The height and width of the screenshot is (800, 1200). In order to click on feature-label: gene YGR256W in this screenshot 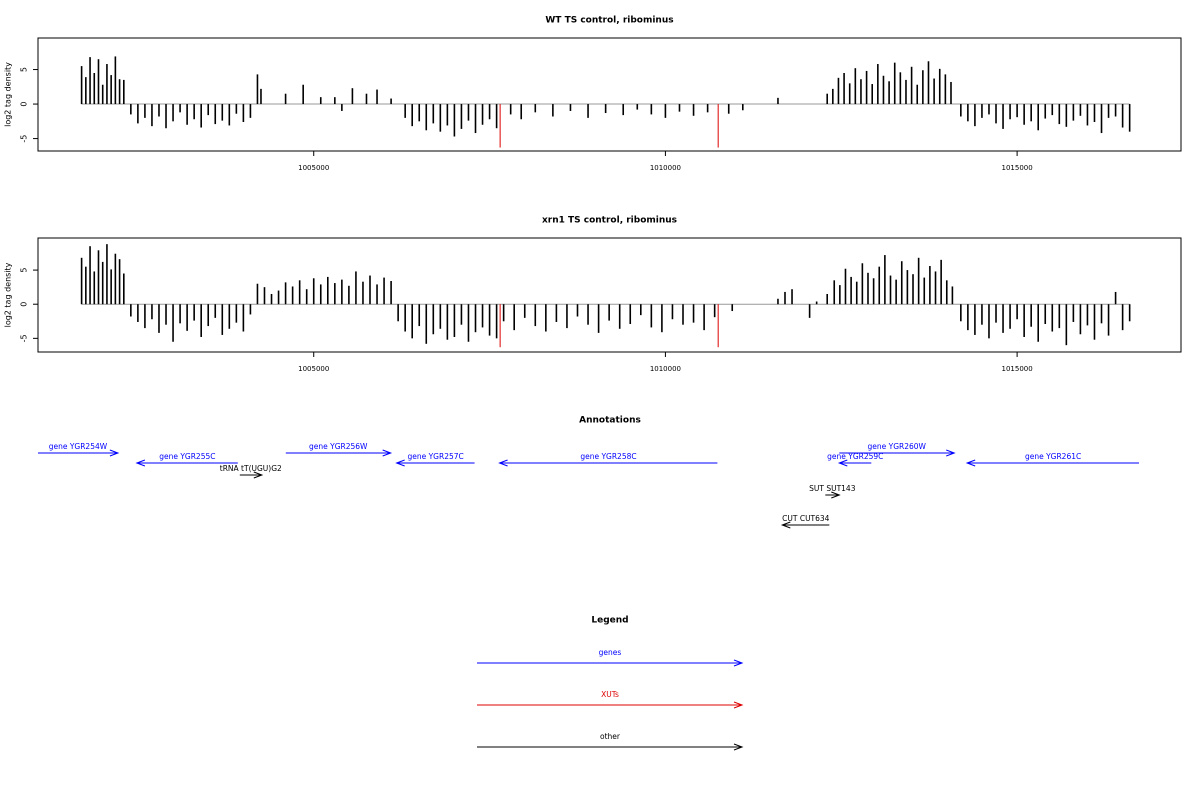, I will do `click(338, 446)`.